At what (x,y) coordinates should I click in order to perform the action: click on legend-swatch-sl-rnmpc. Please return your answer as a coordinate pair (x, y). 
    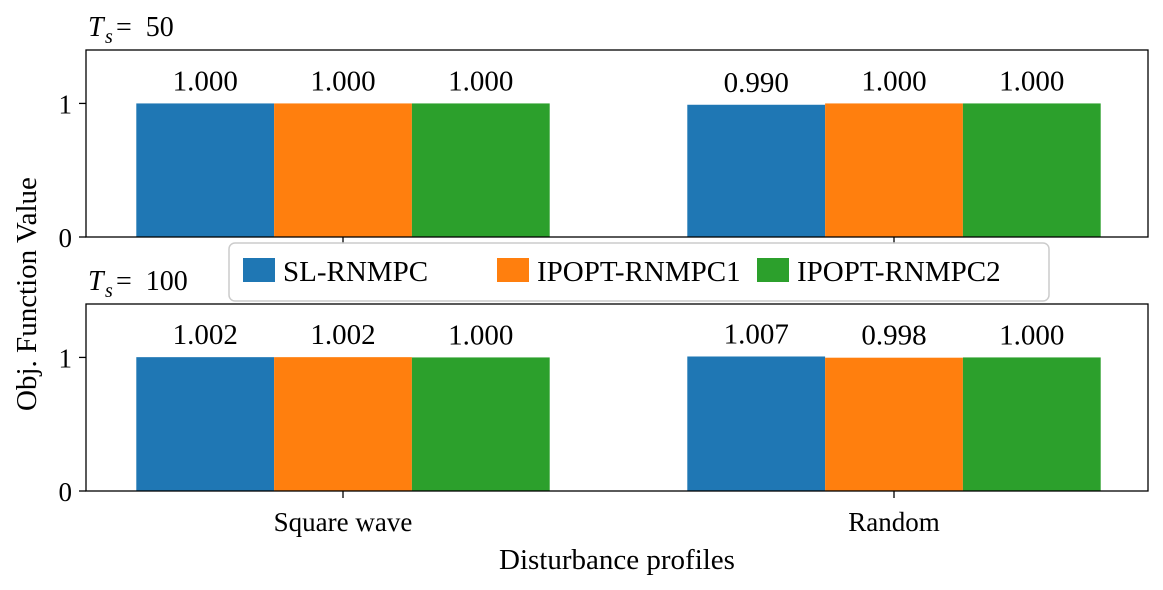
    Looking at the image, I should click on (259, 270).